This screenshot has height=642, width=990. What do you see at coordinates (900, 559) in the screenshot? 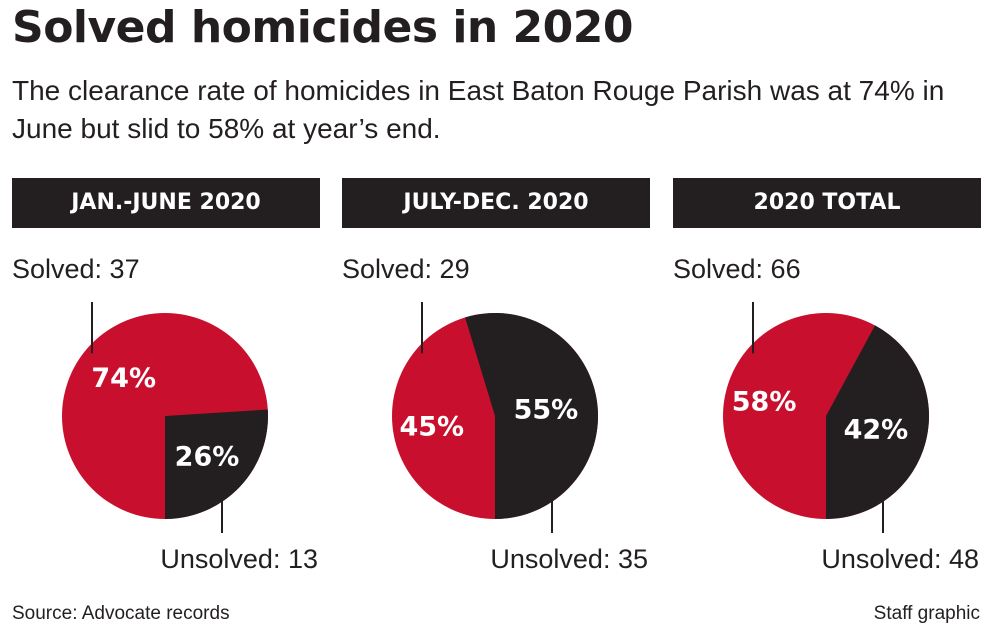
I see `unsolved-label: Unsolved: 48` at bounding box center [900, 559].